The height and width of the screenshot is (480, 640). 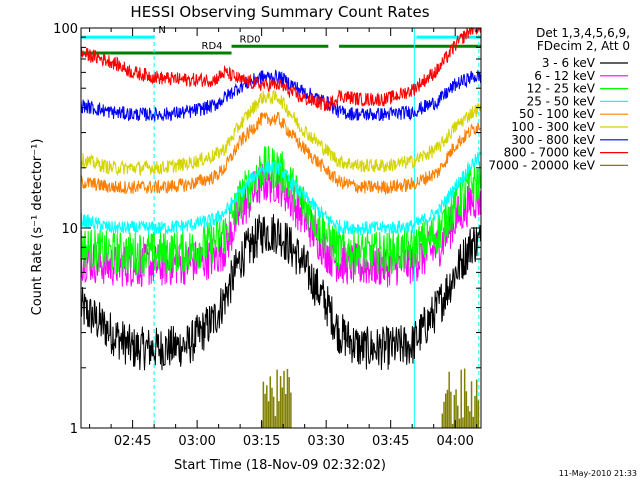 What do you see at coordinates (74, 429) in the screenshot?
I see `y-tick-label: 1` at bounding box center [74, 429].